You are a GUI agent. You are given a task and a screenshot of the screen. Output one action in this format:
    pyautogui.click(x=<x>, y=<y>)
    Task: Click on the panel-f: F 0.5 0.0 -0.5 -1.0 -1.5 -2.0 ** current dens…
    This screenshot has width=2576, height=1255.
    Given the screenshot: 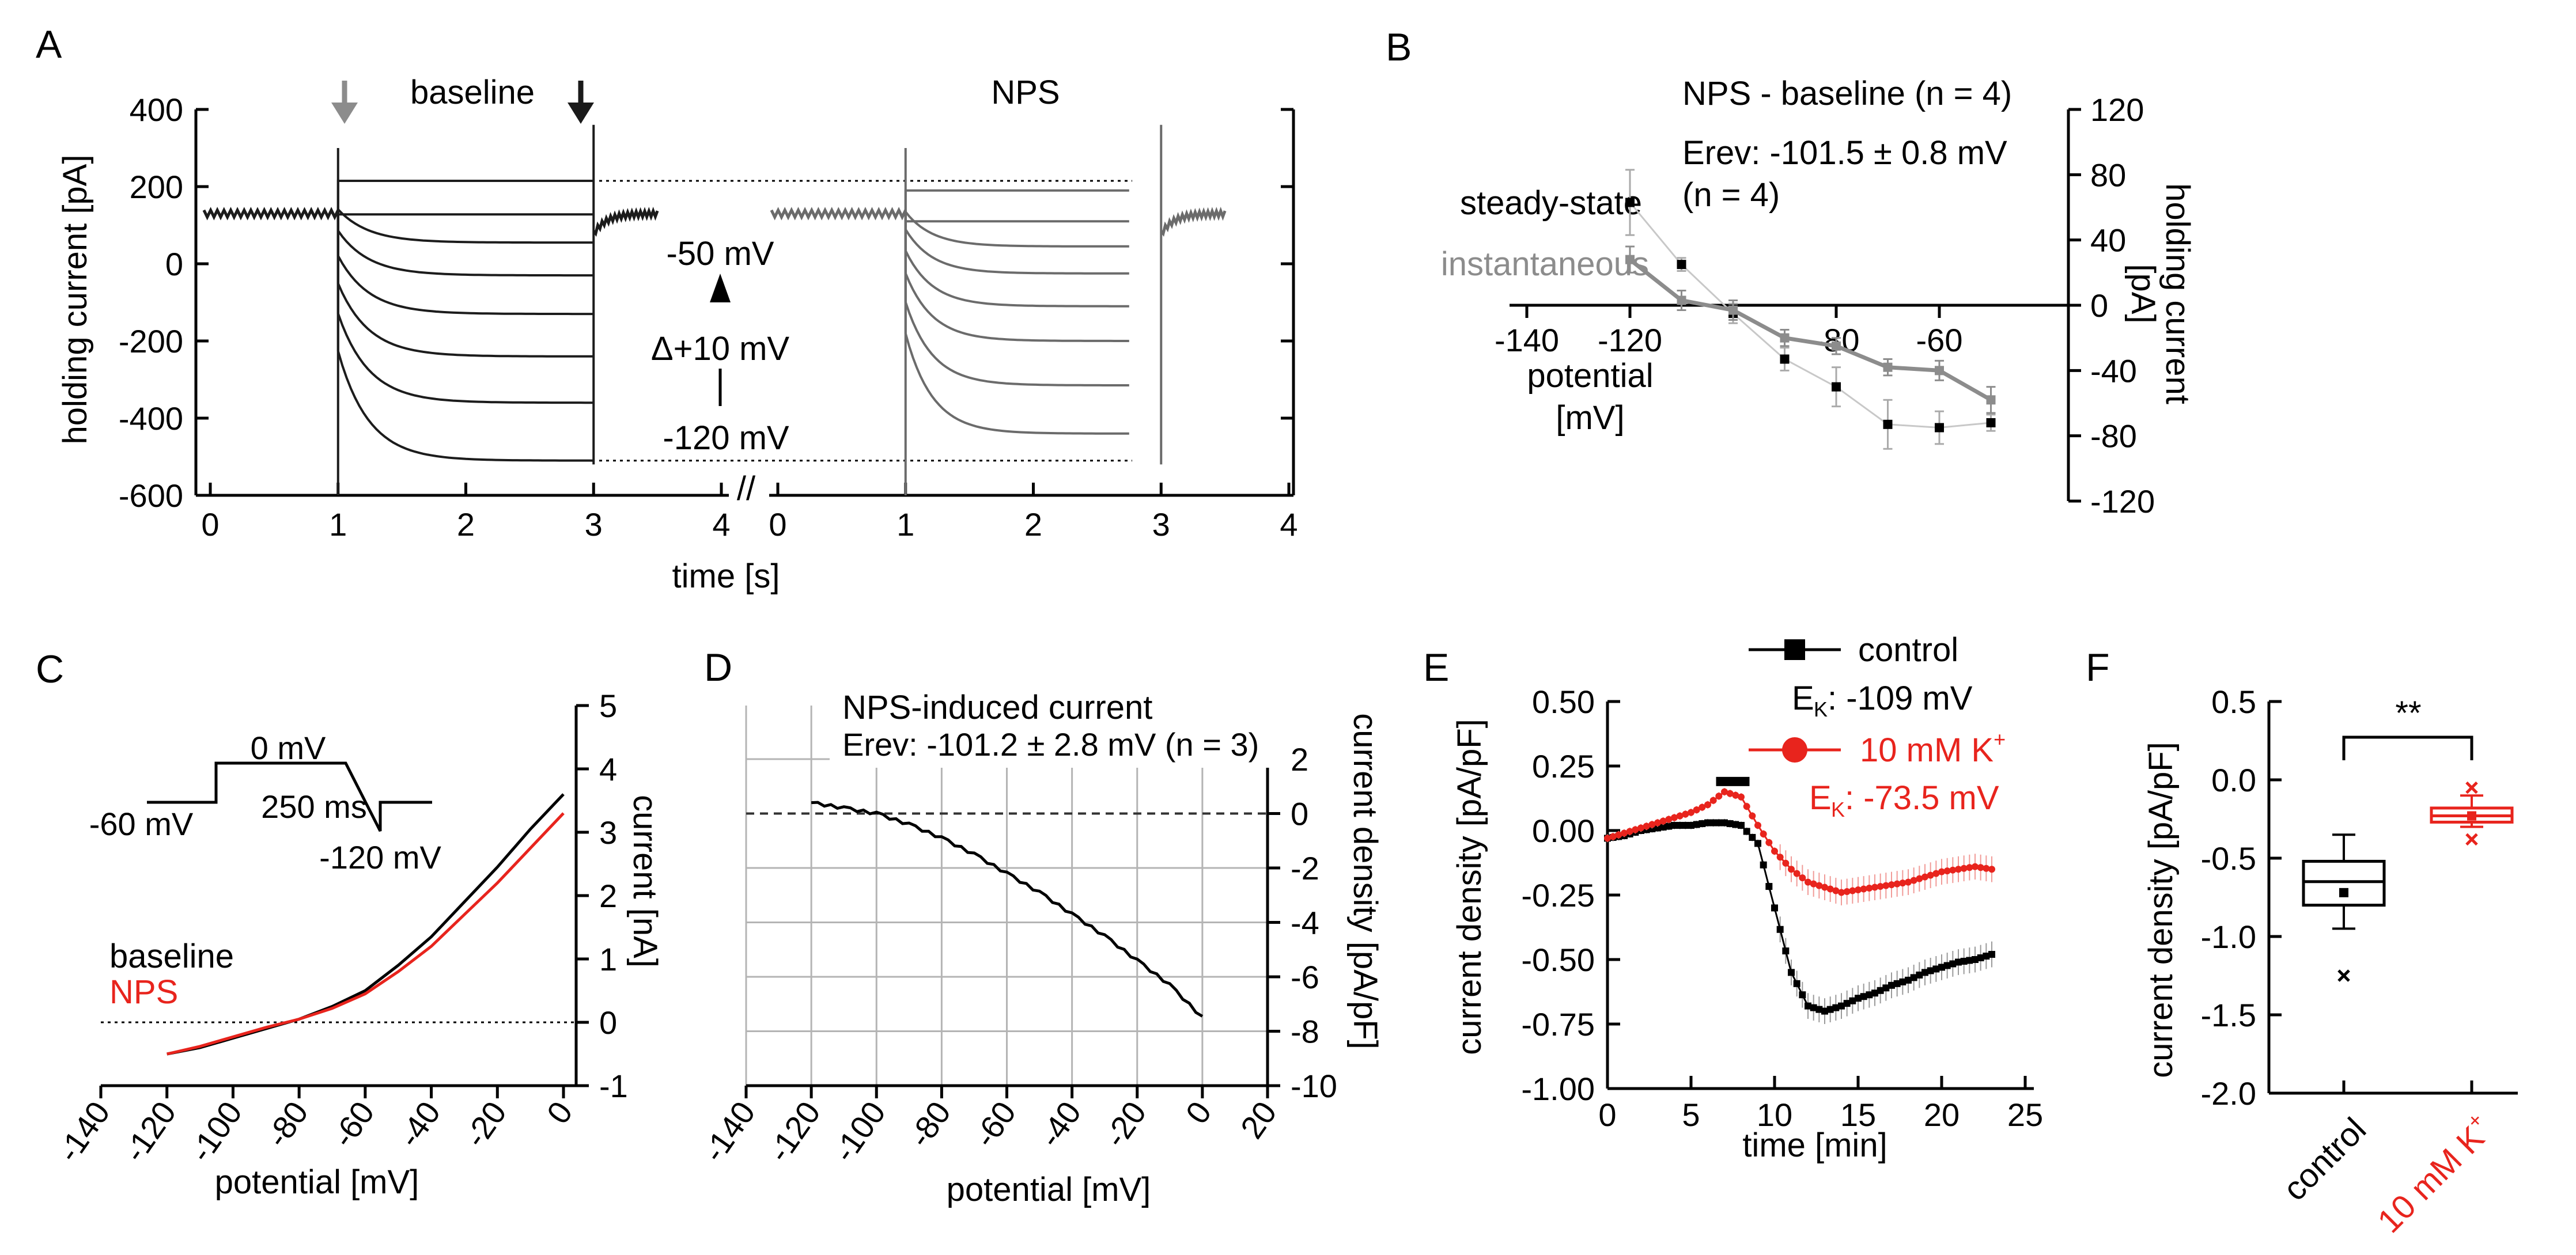 What is the action you would take?
    pyautogui.click(x=2302, y=943)
    